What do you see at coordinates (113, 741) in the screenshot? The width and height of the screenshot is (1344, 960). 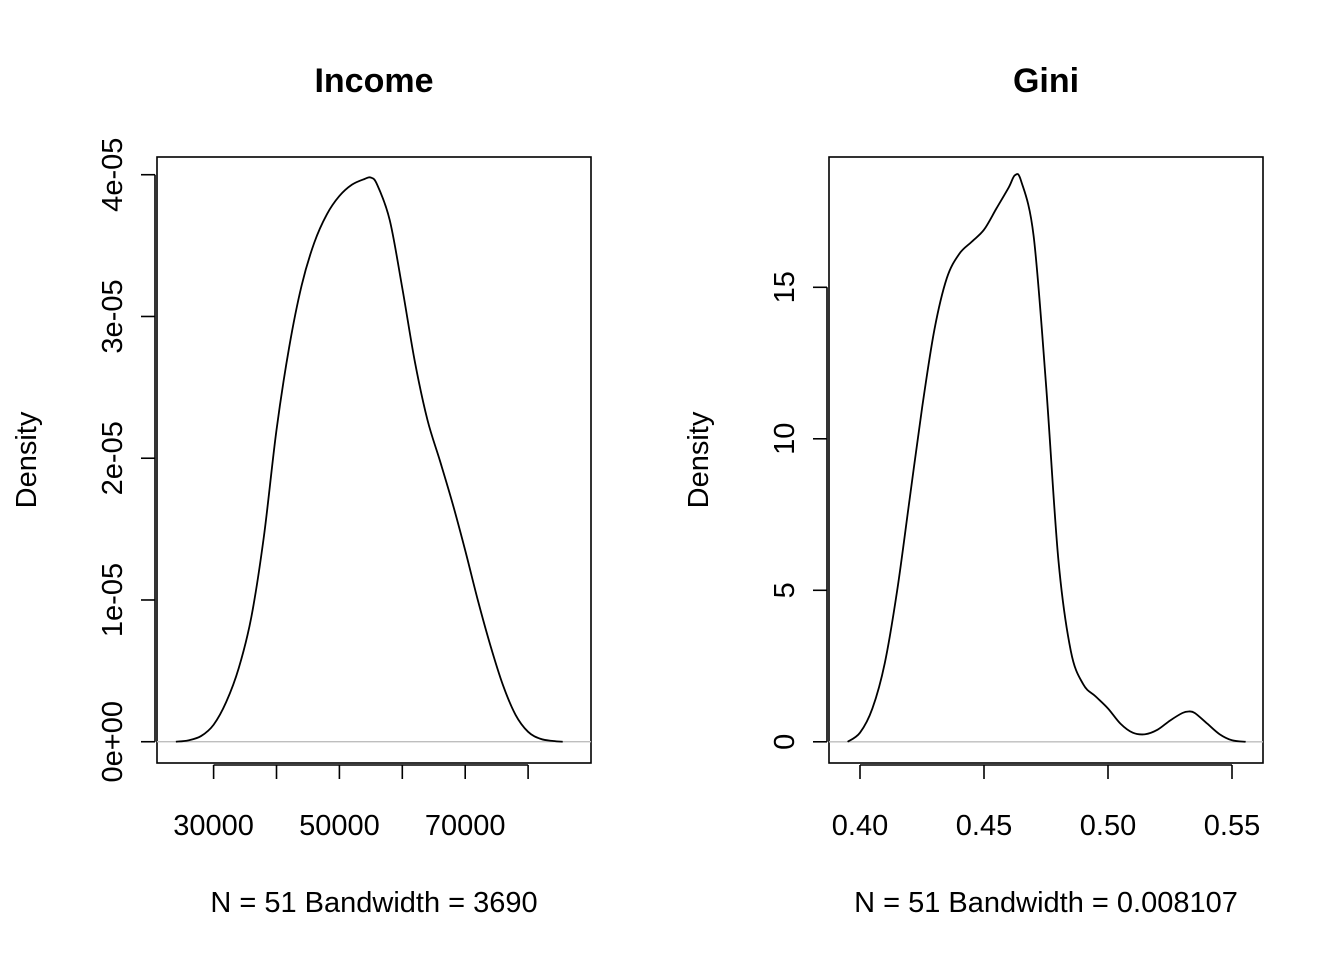 I see `y-tick-label: 0e+00` at bounding box center [113, 741].